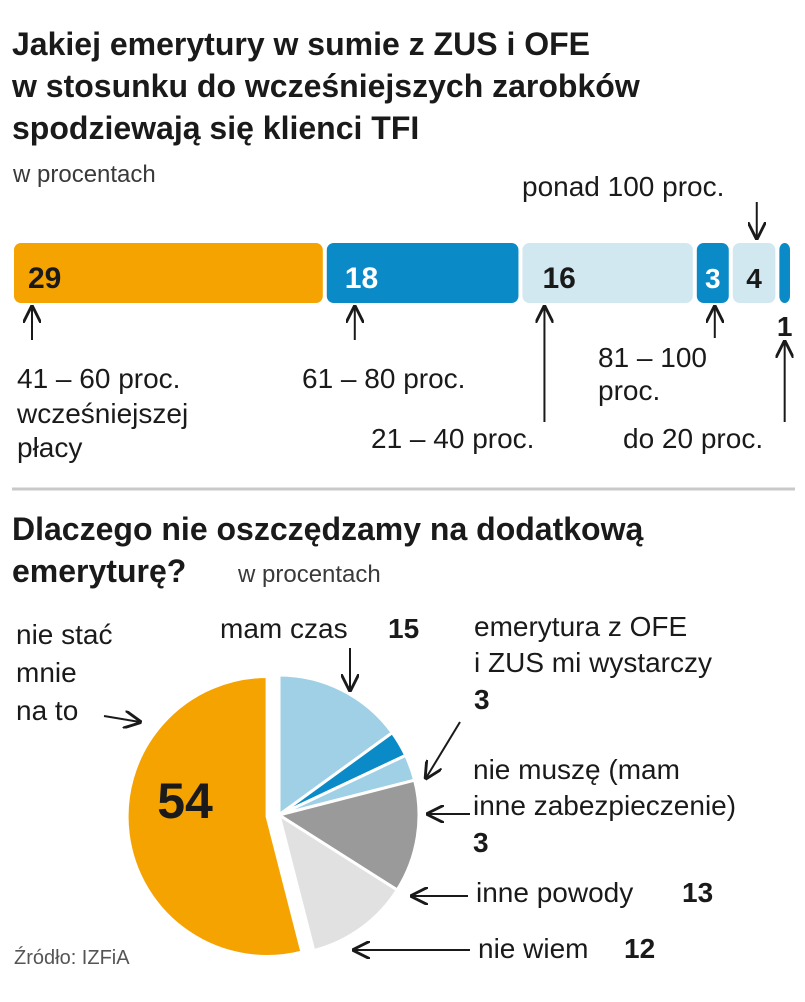 The image size is (805, 1002). I want to click on pie-slice-label: emerytura z OFE, so click(580, 626).